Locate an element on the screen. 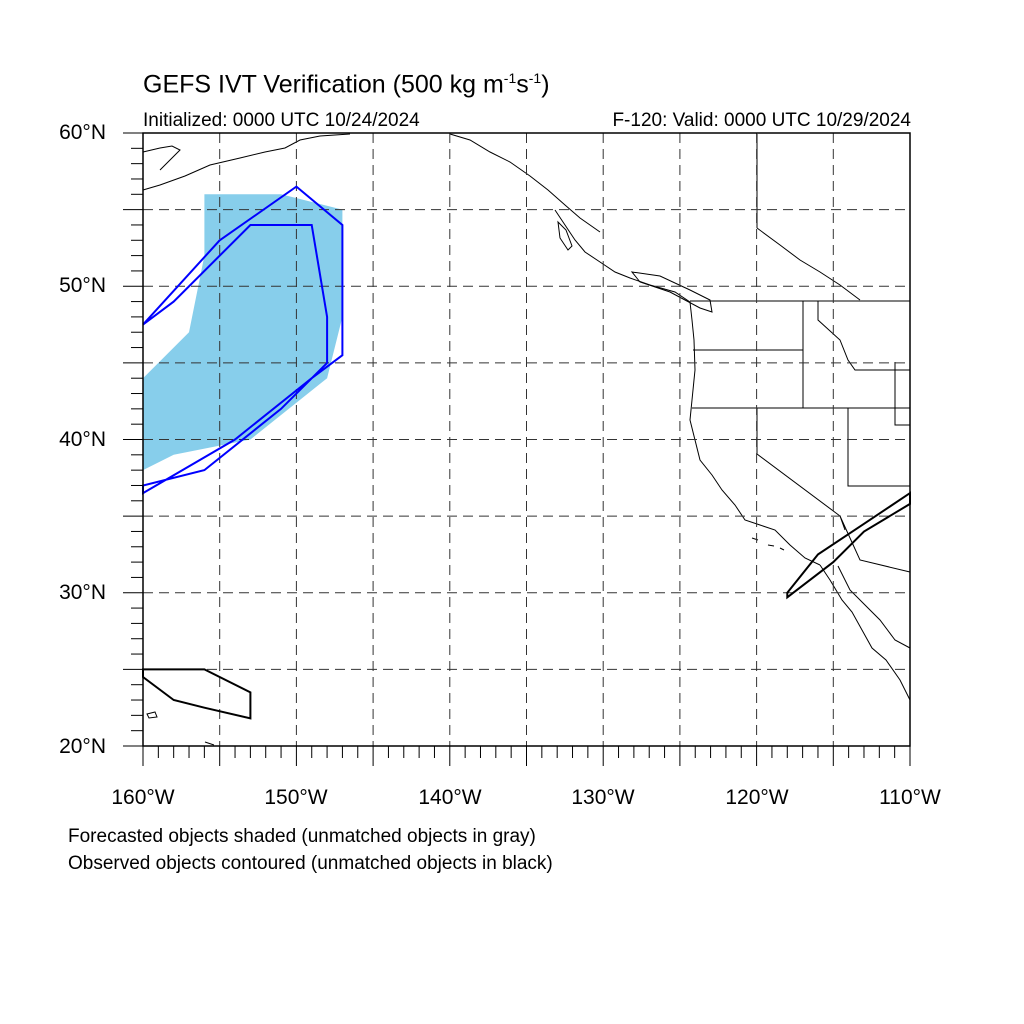 This screenshot has width=1024, height=1024. lat-label-60n: 60°N is located at coordinates (82, 132).